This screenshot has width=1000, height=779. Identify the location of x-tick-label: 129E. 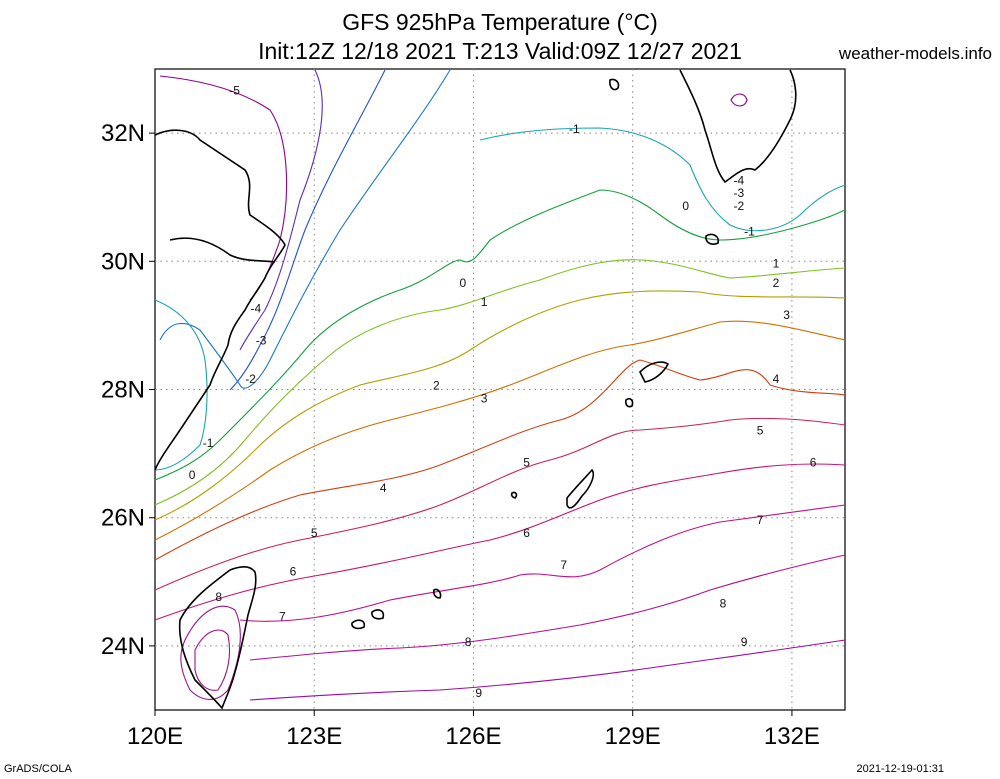
(633, 736).